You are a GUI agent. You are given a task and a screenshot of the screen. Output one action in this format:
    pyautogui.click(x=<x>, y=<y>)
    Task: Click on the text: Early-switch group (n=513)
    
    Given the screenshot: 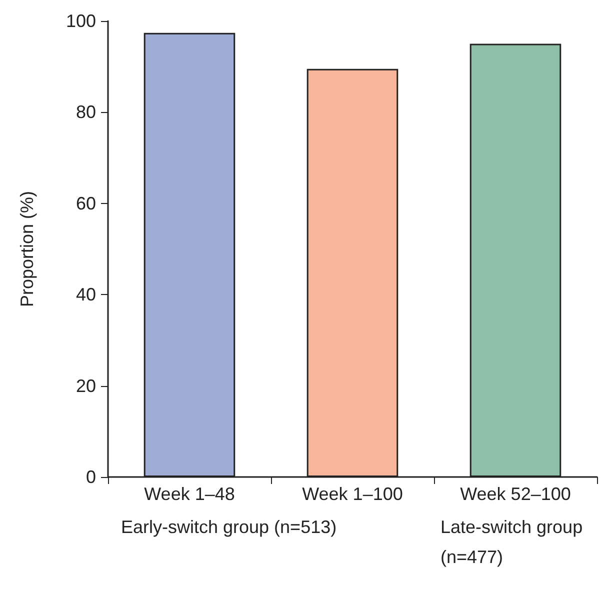 What is the action you would take?
    pyautogui.click(x=229, y=527)
    